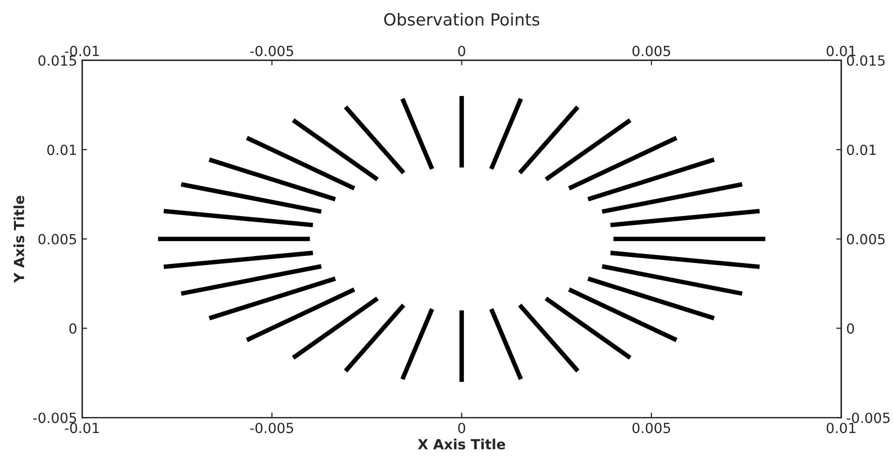 The width and height of the screenshot is (893, 464). I want to click on x2-tick-label: 0.01, so click(841, 428).